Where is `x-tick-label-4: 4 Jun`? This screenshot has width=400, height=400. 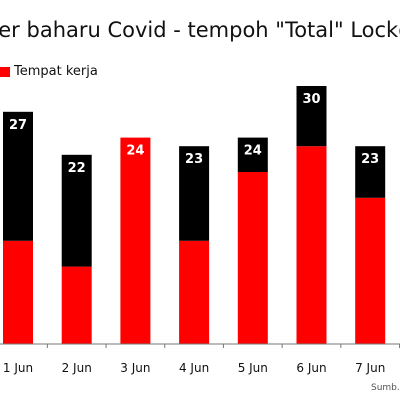
x-tick-label-4: 4 Jun is located at coordinates (194, 368).